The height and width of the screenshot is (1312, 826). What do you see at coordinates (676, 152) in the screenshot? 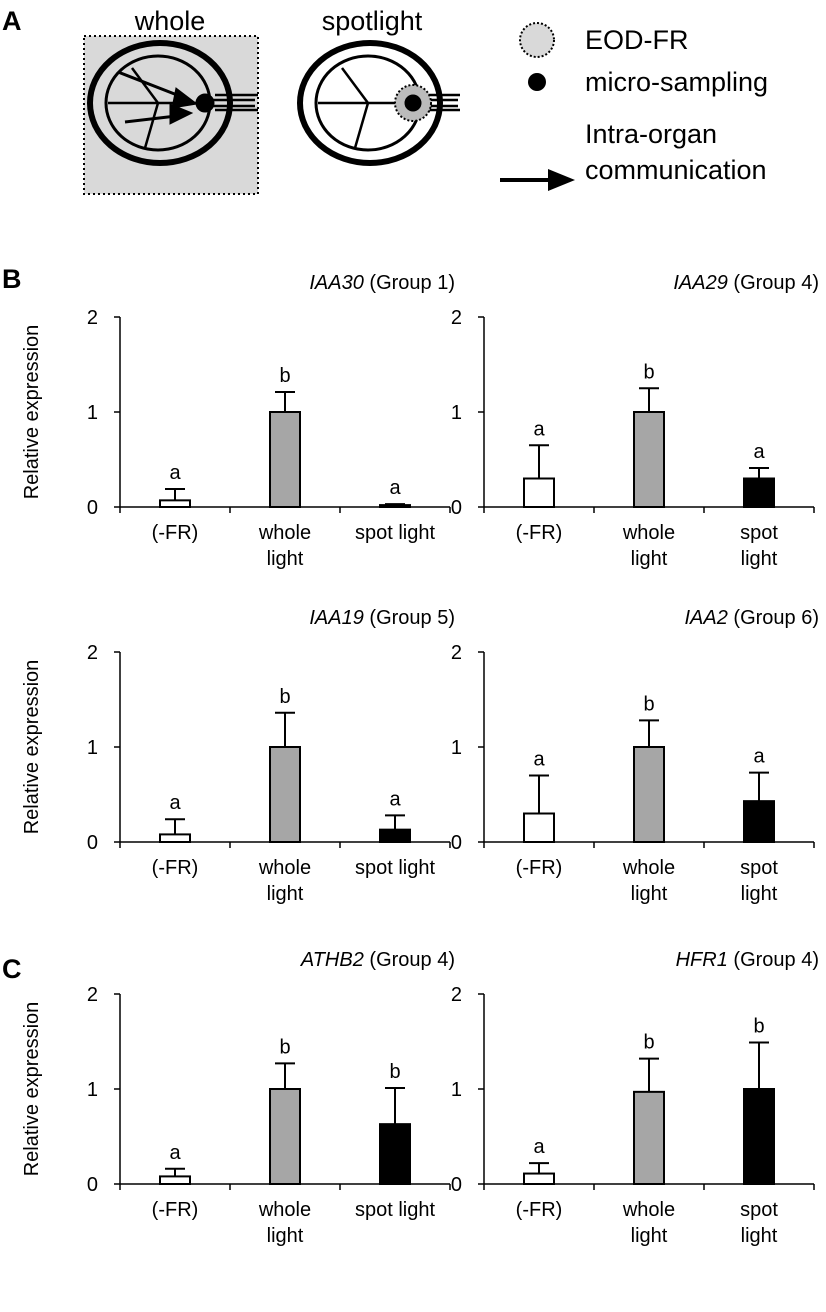
I see `legend-text: Intra-organ communication` at bounding box center [676, 152].